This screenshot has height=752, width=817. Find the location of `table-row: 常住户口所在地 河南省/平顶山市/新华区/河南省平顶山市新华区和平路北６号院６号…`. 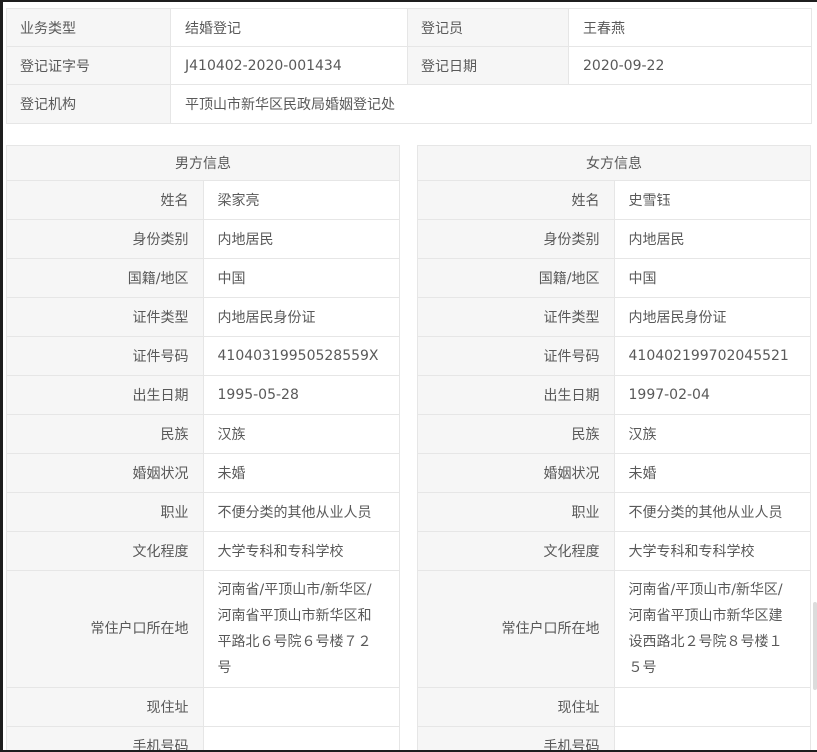

table-row: 常住户口所在地 河南省/平顶山市/新华区/河南省平顶山市新华区和平路北６号院６号… is located at coordinates (203, 629).